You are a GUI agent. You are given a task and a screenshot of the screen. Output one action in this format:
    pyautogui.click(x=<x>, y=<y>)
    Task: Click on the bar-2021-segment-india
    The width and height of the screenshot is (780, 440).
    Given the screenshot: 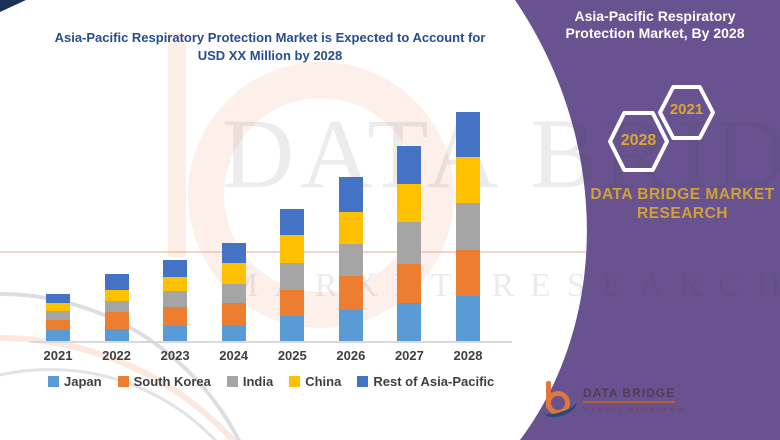 What is the action you would take?
    pyautogui.click(x=58, y=315)
    